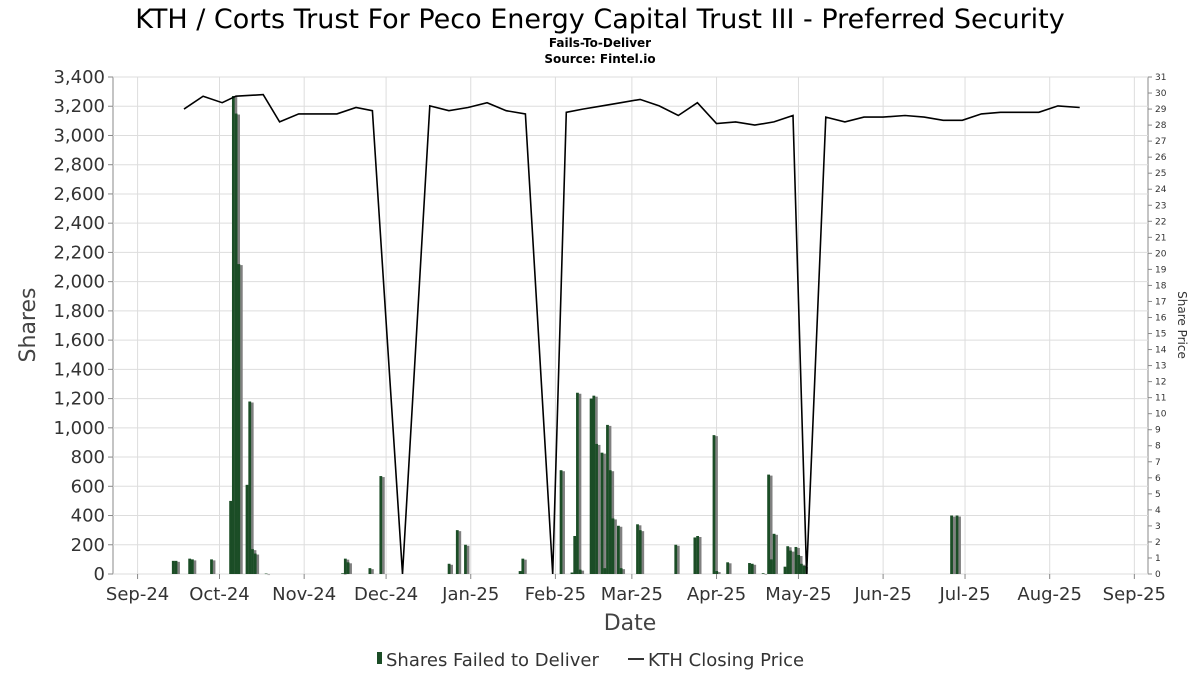 The height and width of the screenshot is (675, 1200). What do you see at coordinates (470, 594) in the screenshot?
I see `x-tick-label: Jan-25` at bounding box center [470, 594].